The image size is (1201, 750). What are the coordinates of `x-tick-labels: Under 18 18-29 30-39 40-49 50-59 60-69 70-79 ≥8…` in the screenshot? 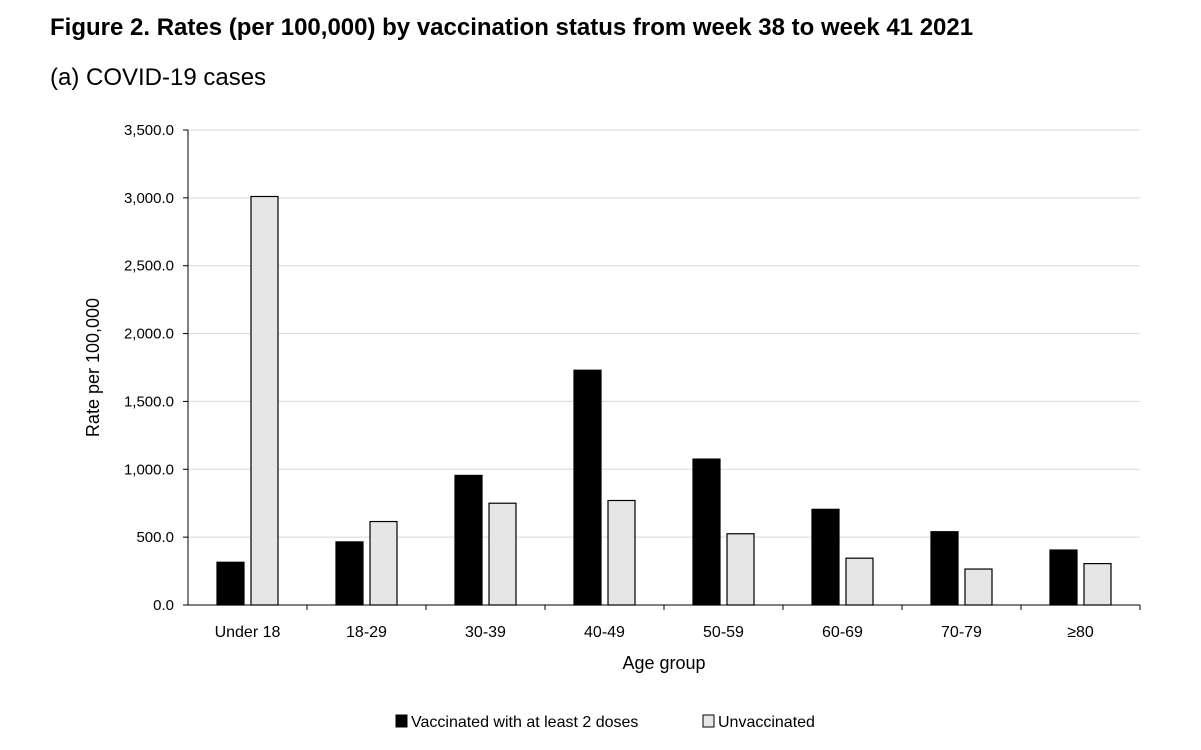 It's located at (678, 623).